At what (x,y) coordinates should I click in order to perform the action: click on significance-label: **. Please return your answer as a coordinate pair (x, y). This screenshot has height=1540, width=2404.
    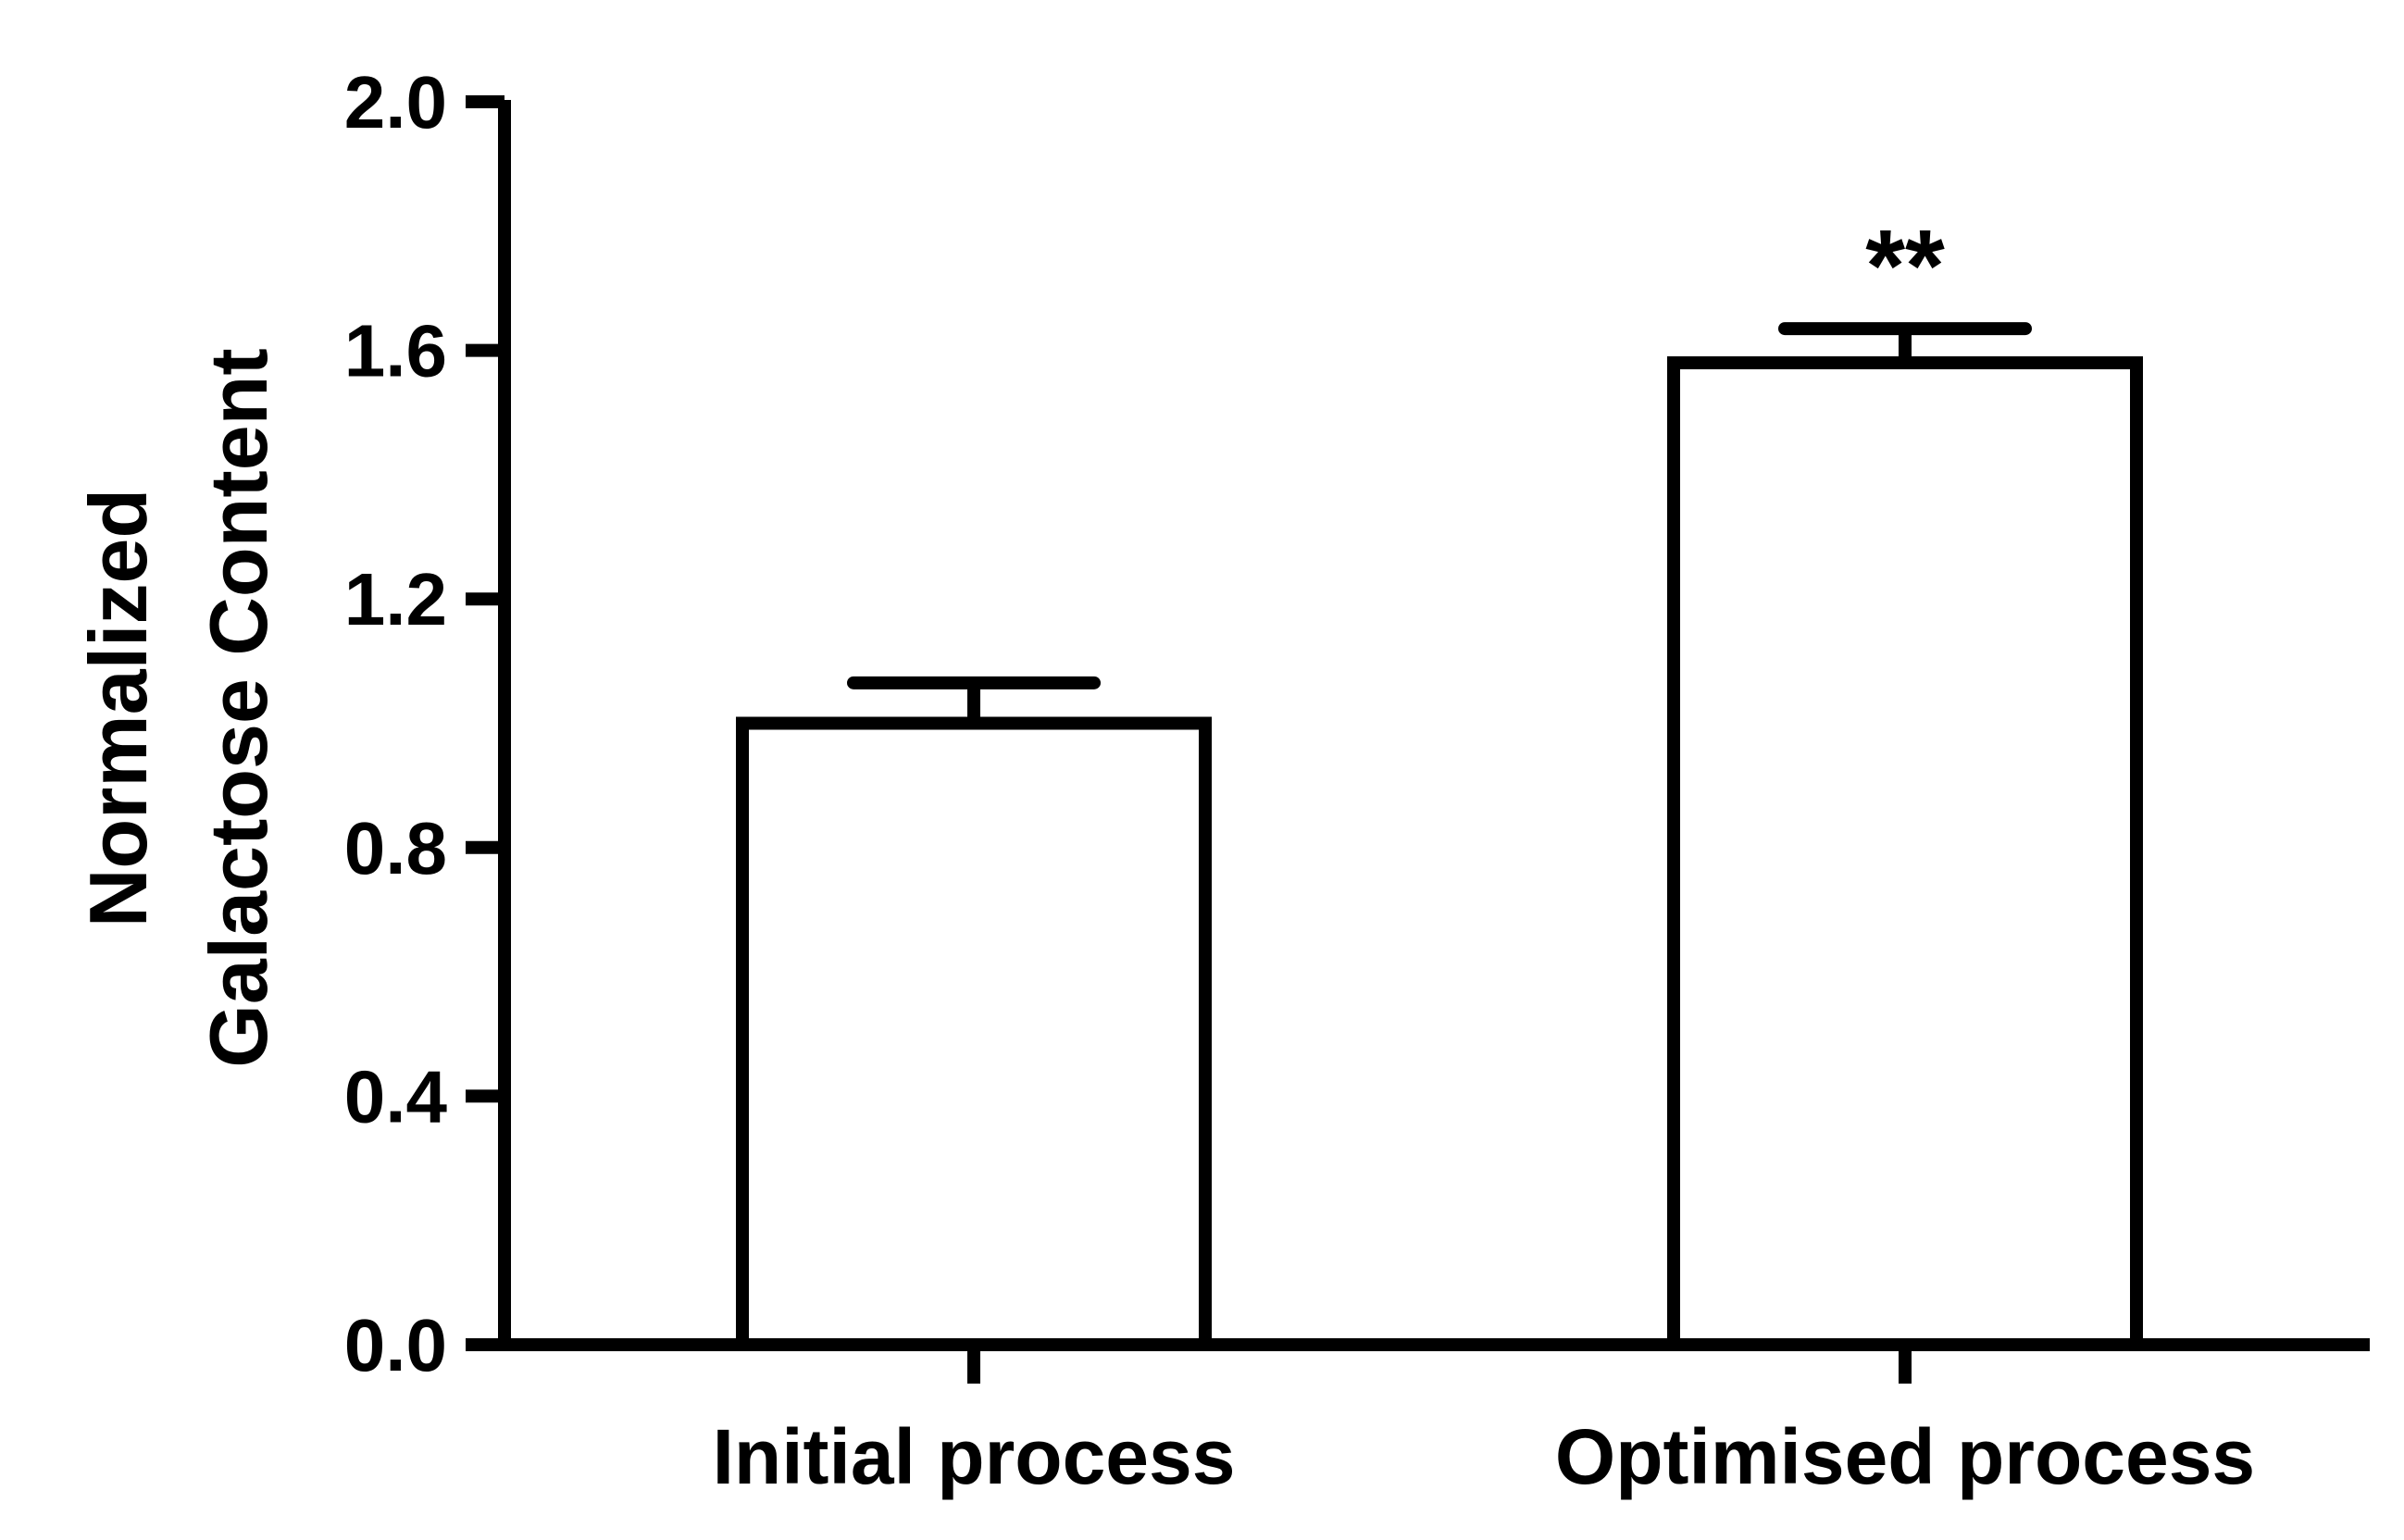
    Looking at the image, I should click on (1905, 266).